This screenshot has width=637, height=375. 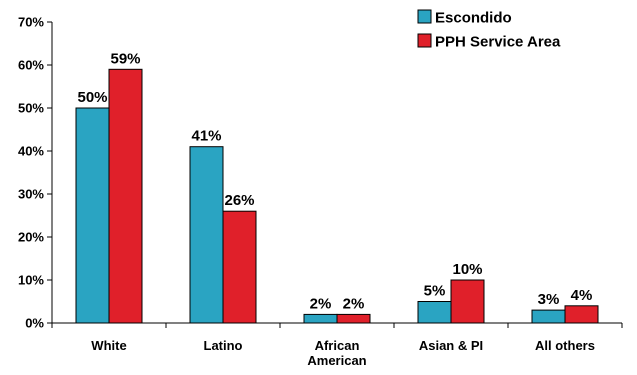 What do you see at coordinates (582, 295) in the screenshot?
I see `data-label: 4%` at bounding box center [582, 295].